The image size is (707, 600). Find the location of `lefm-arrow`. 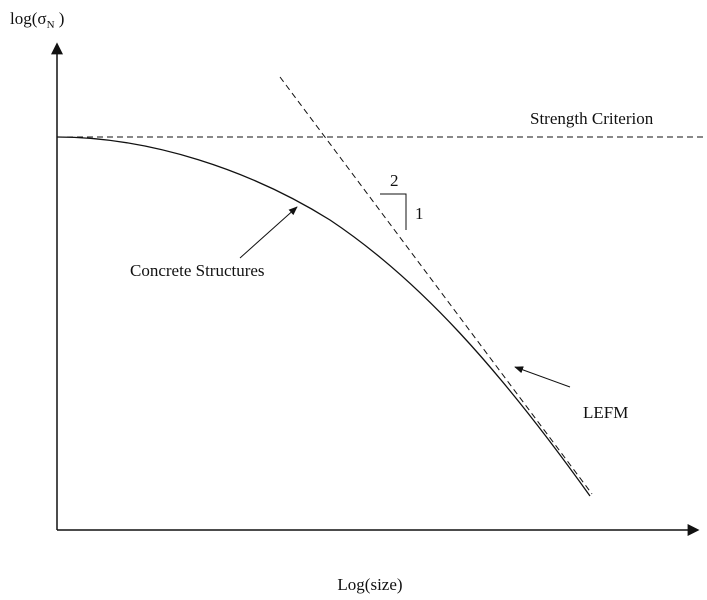

lefm-arrow is located at coordinates (542, 377).